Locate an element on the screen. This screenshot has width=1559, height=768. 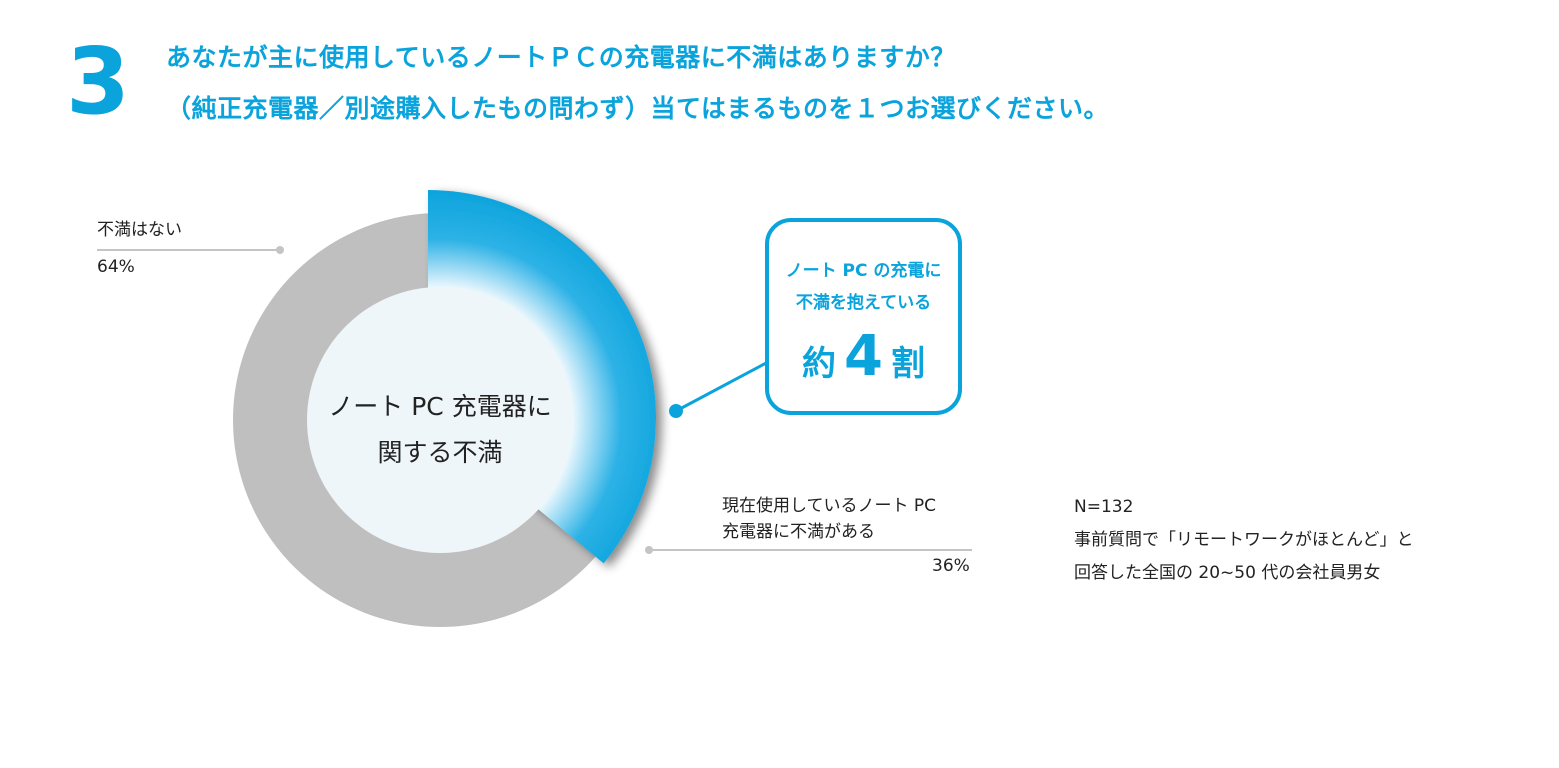
note-line2: 回答した全国の 20~50 代の会社員男女 is located at coordinates (1227, 573).